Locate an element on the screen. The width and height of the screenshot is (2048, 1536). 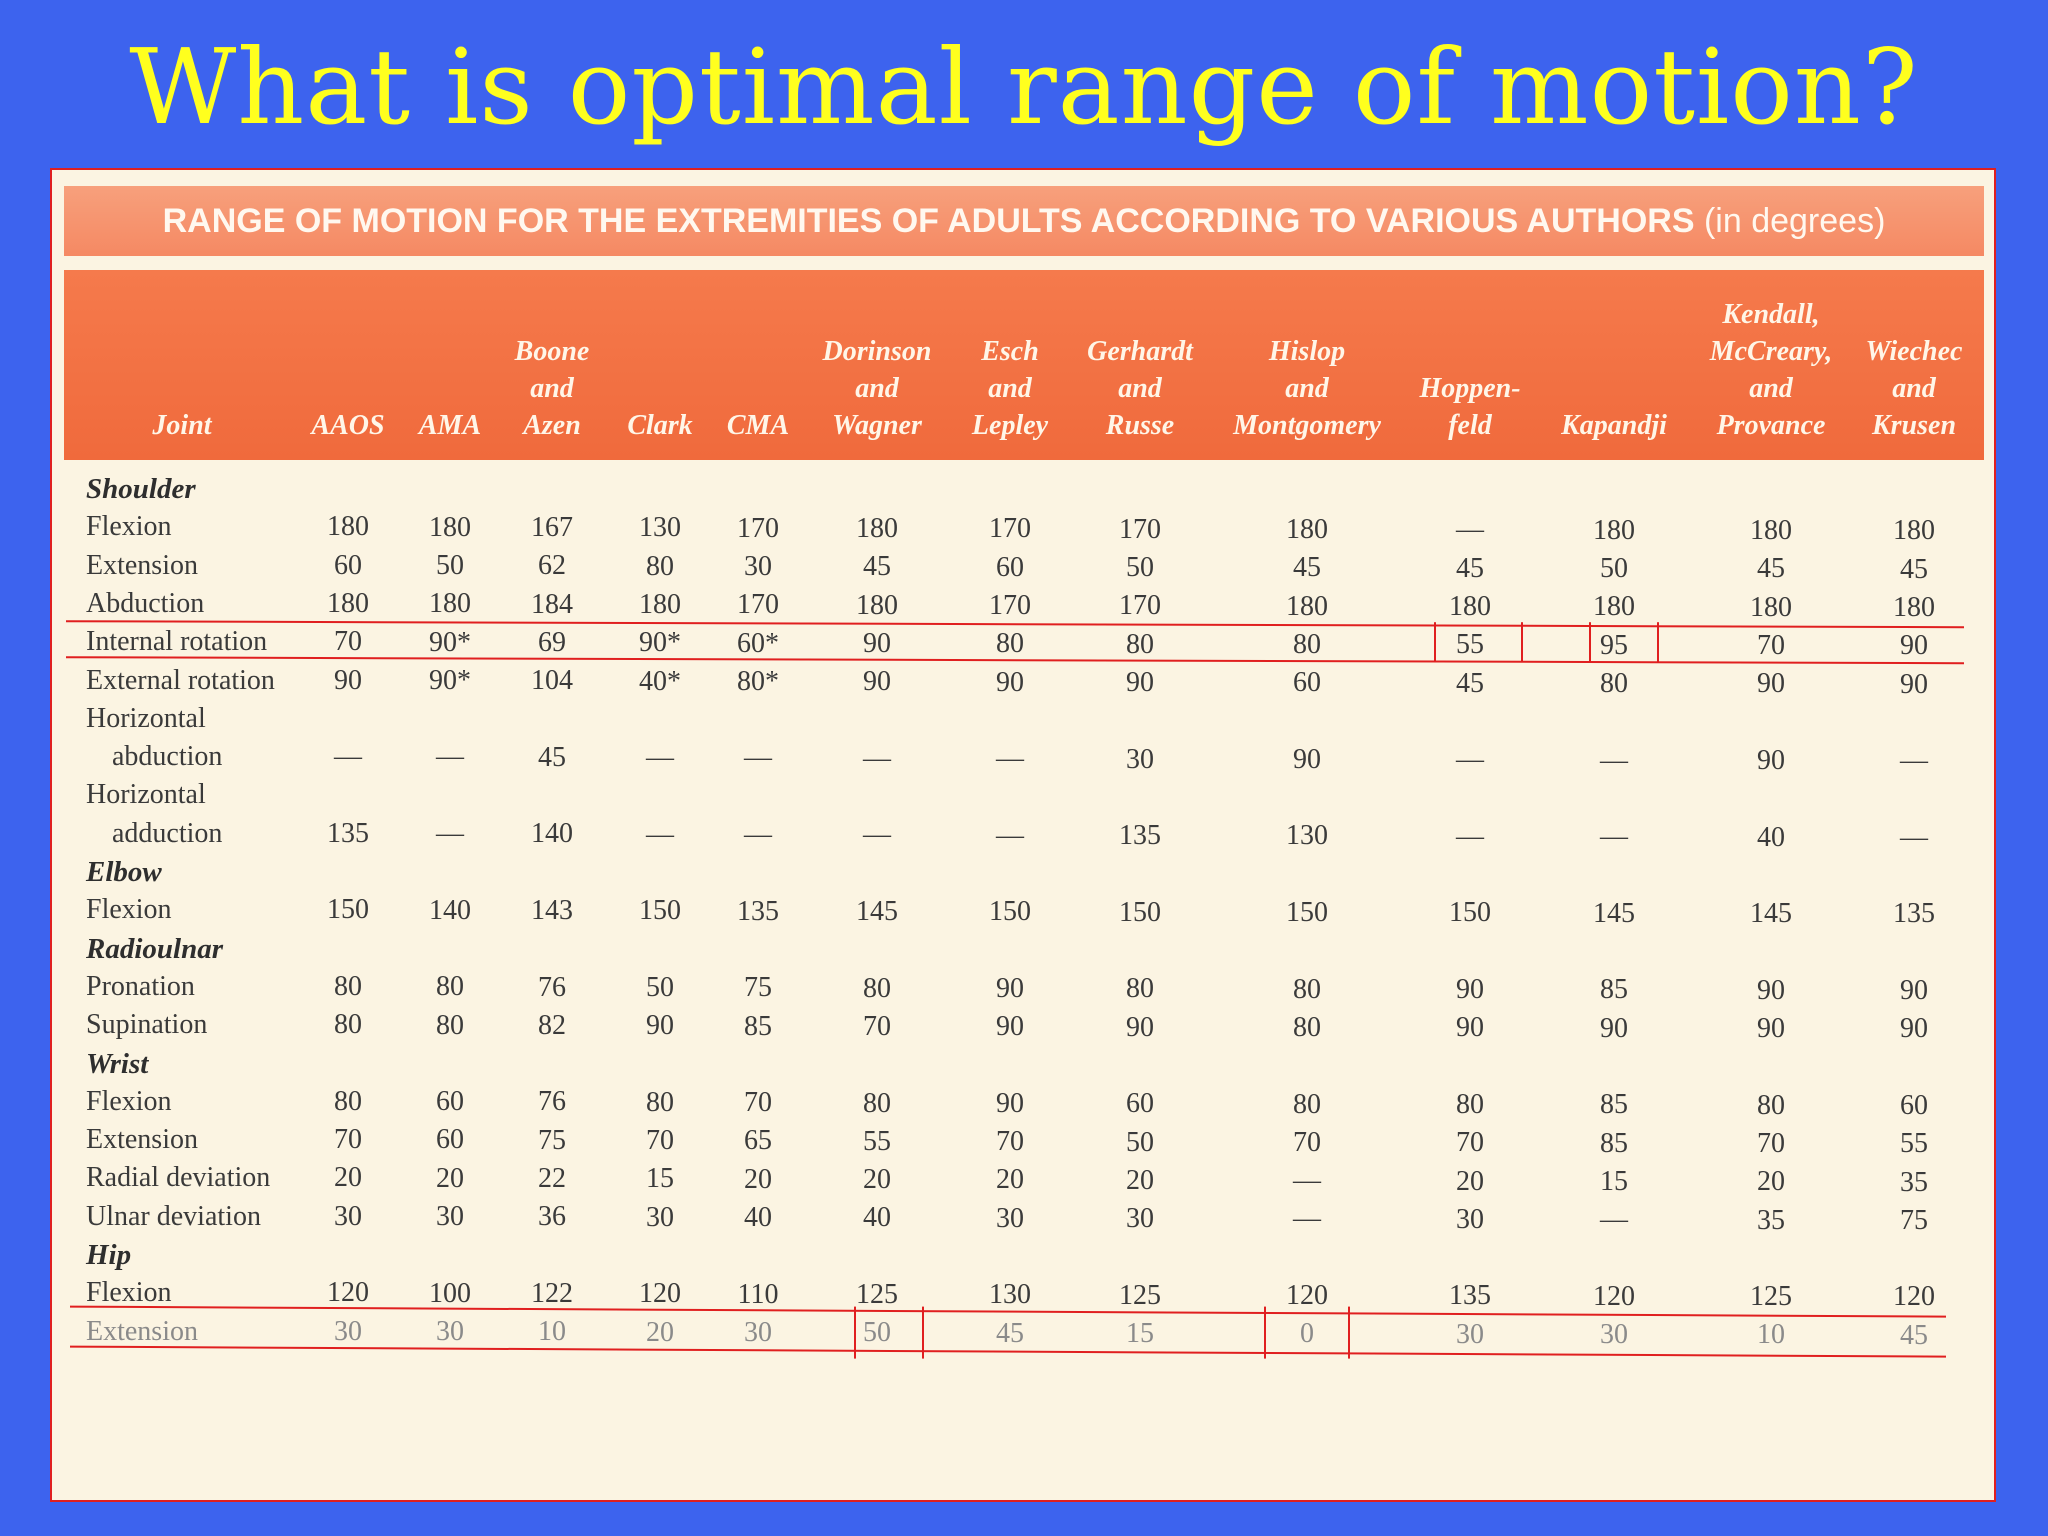
table-cell: 35 is located at coordinates (1771, 1220).